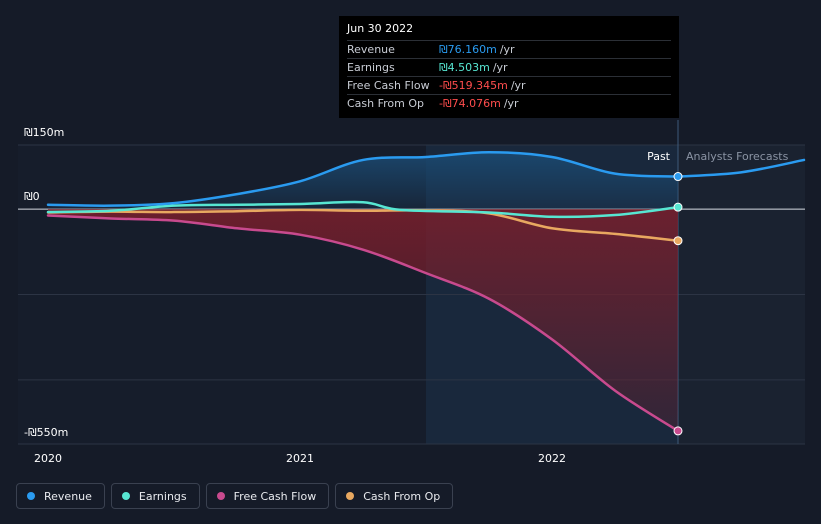 The width and height of the screenshot is (821, 524). What do you see at coordinates (162, 496) in the screenshot?
I see `legend-label: Earnings` at bounding box center [162, 496].